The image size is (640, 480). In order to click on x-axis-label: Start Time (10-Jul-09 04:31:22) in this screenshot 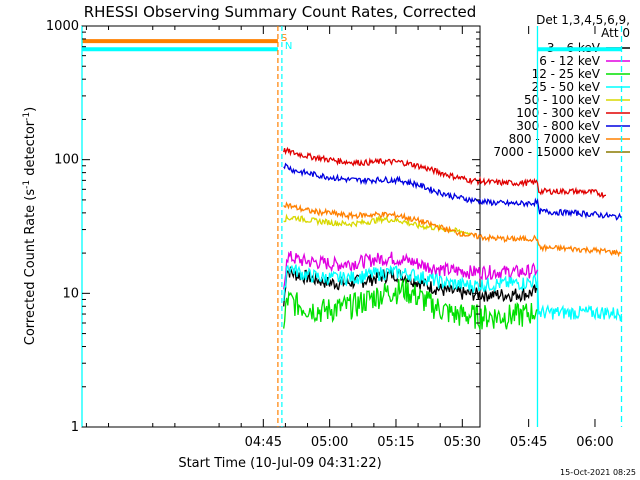, I will do `click(279, 463)`.